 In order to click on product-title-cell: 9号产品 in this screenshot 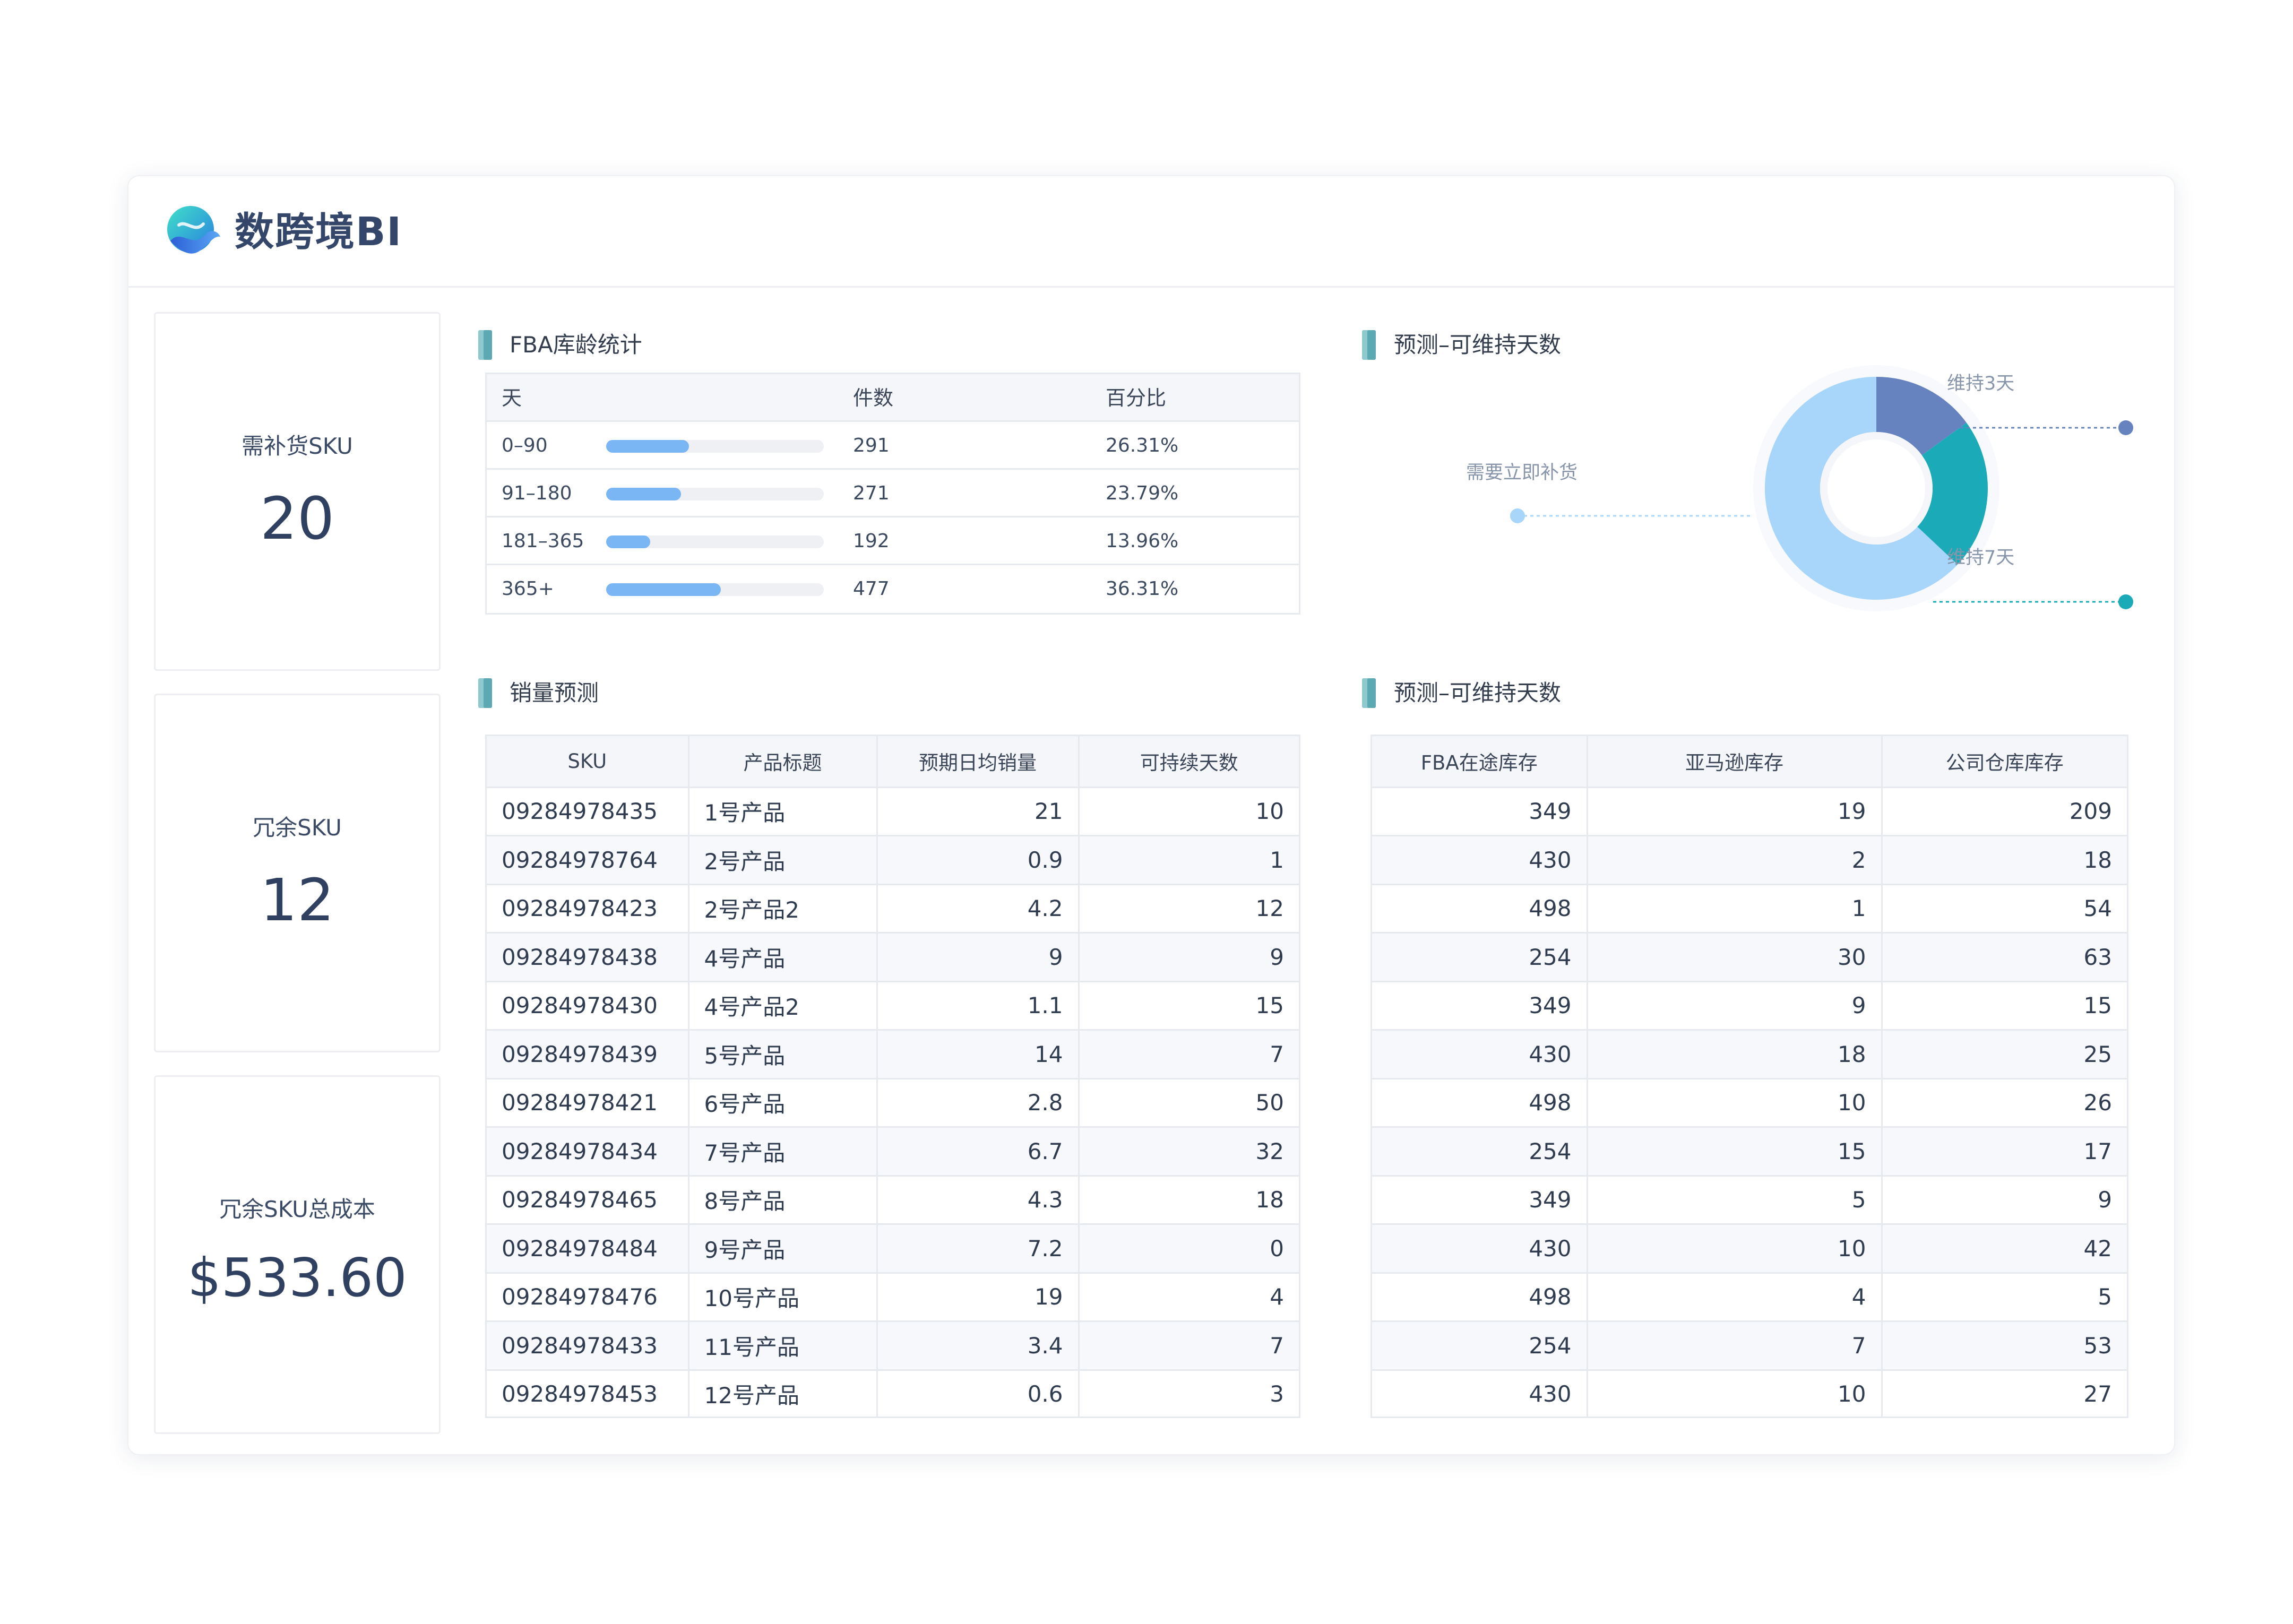, I will do `click(783, 1249)`.